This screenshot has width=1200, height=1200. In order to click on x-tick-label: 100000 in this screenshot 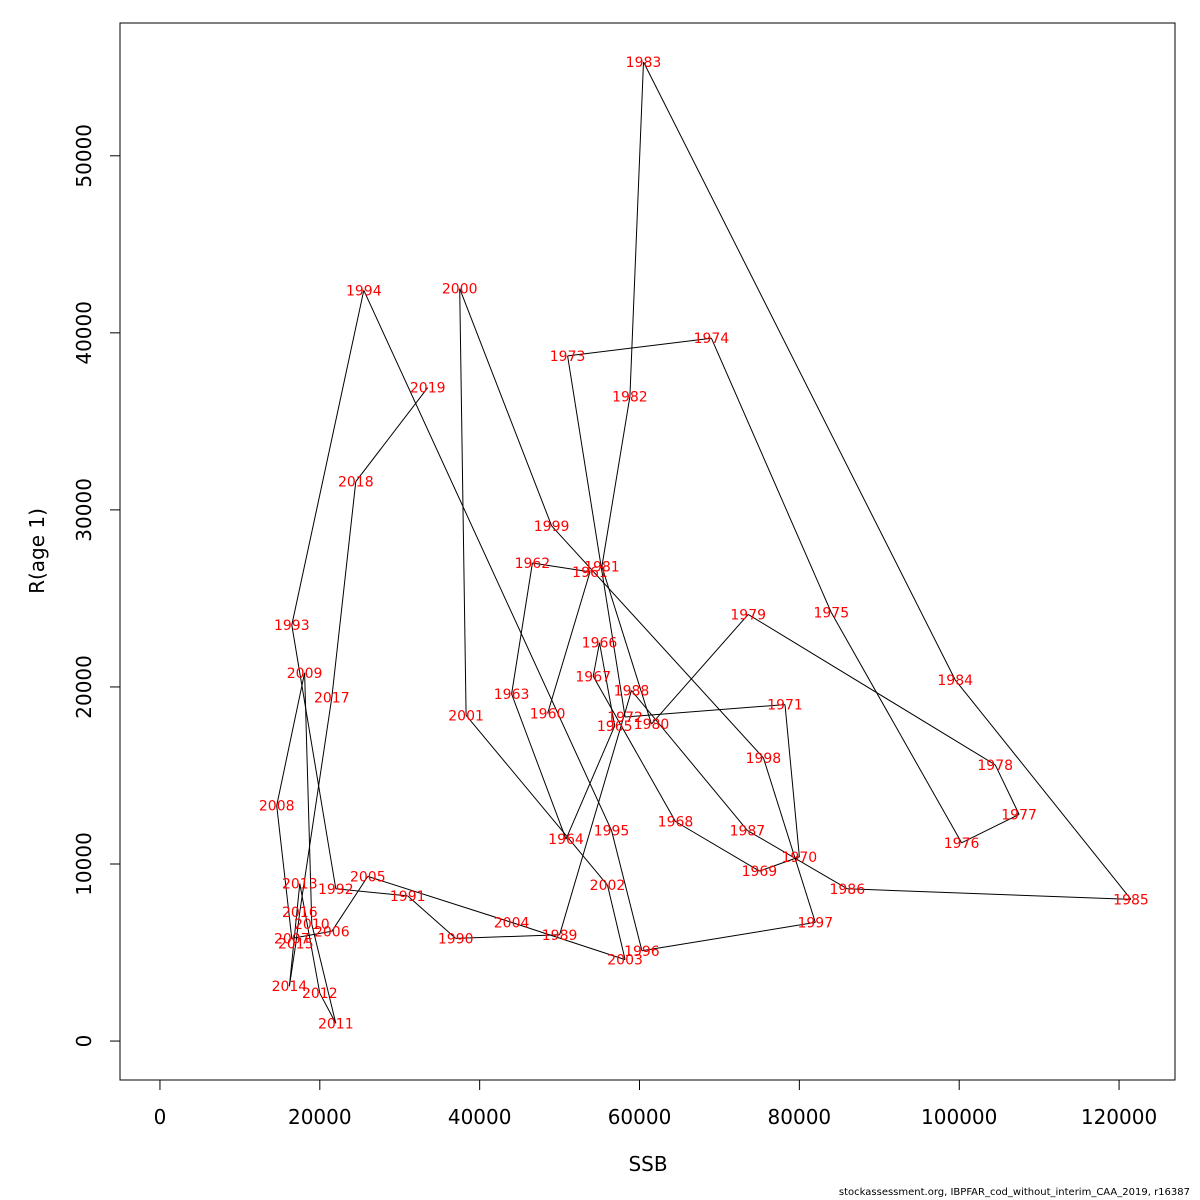, I will do `click(959, 1117)`.